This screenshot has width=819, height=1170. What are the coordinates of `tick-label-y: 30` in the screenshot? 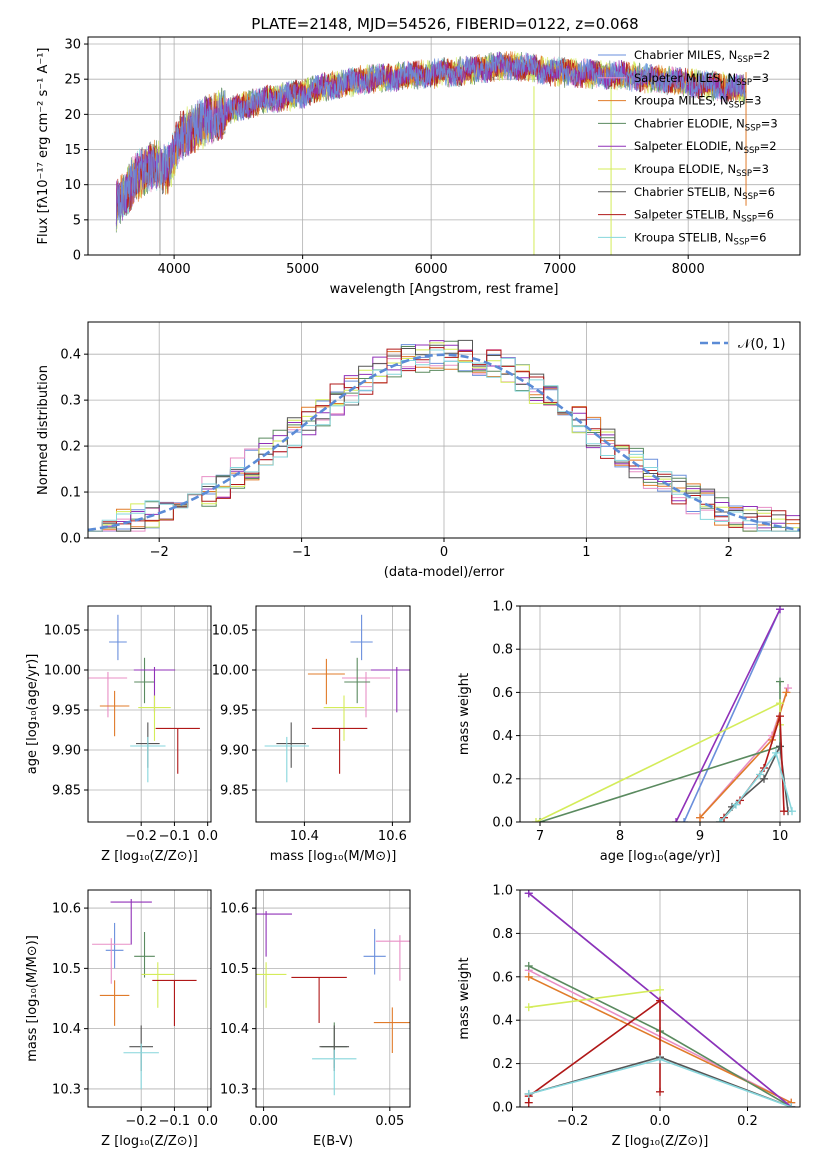 It's located at (72, 45).